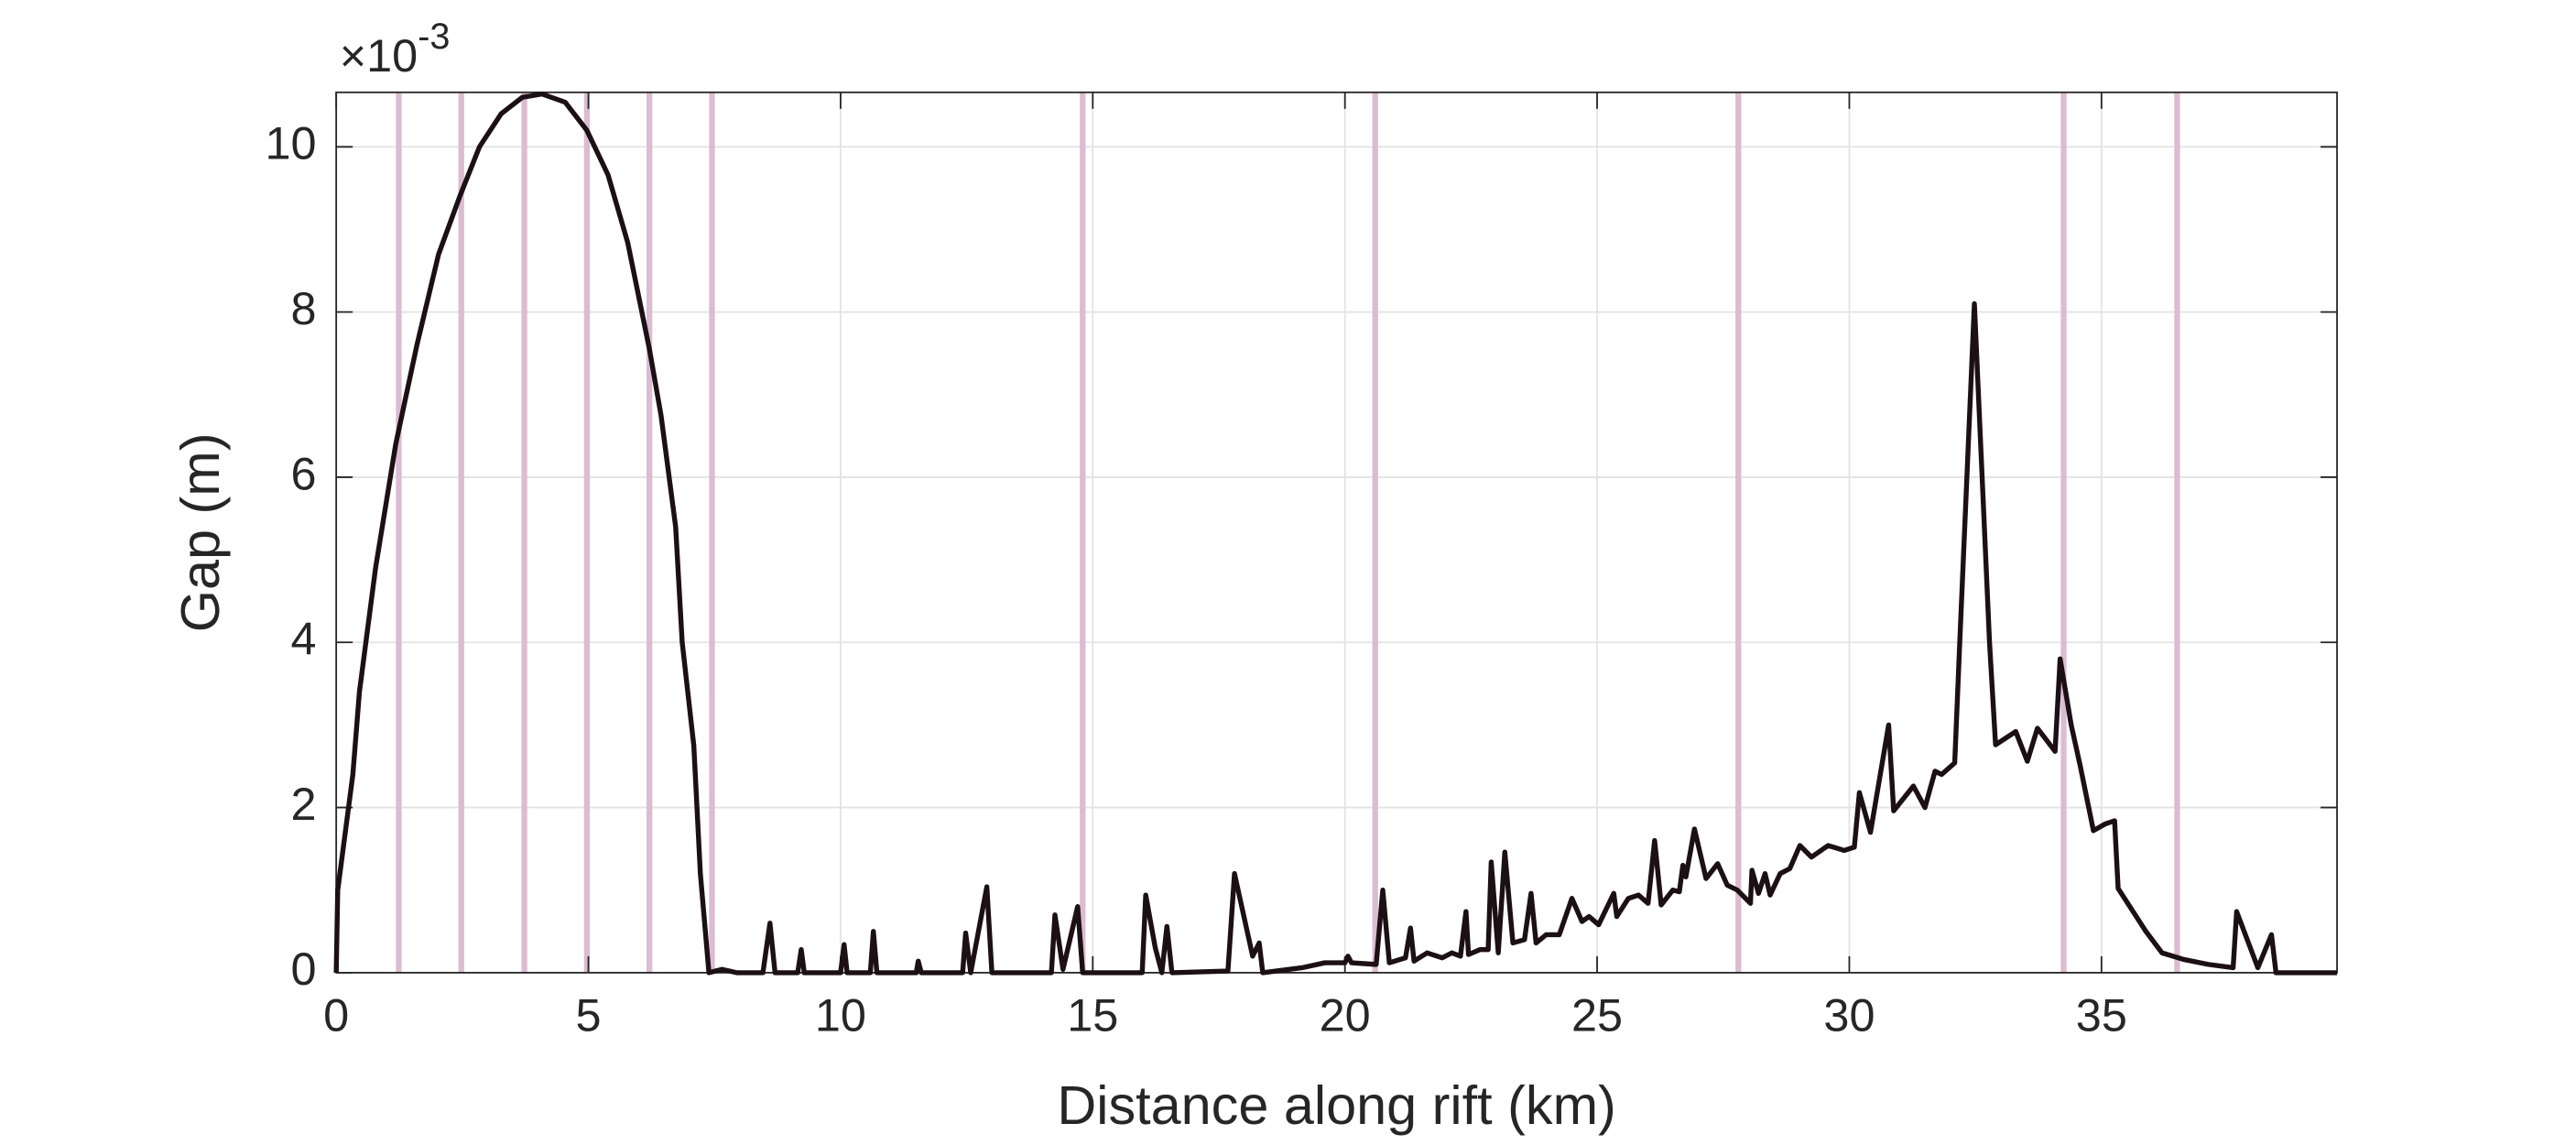 This screenshot has width=2576, height=1145. I want to click on y-tick-label: 8, so click(304, 308).